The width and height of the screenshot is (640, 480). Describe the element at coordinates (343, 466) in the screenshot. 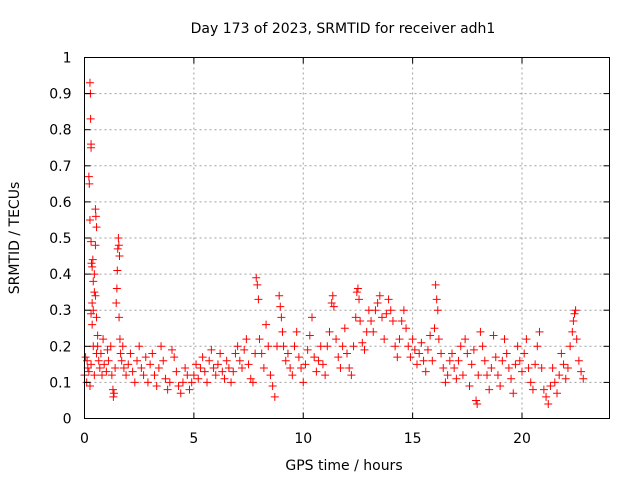

I see `x-axis-label: GPS time / hours` at that location.